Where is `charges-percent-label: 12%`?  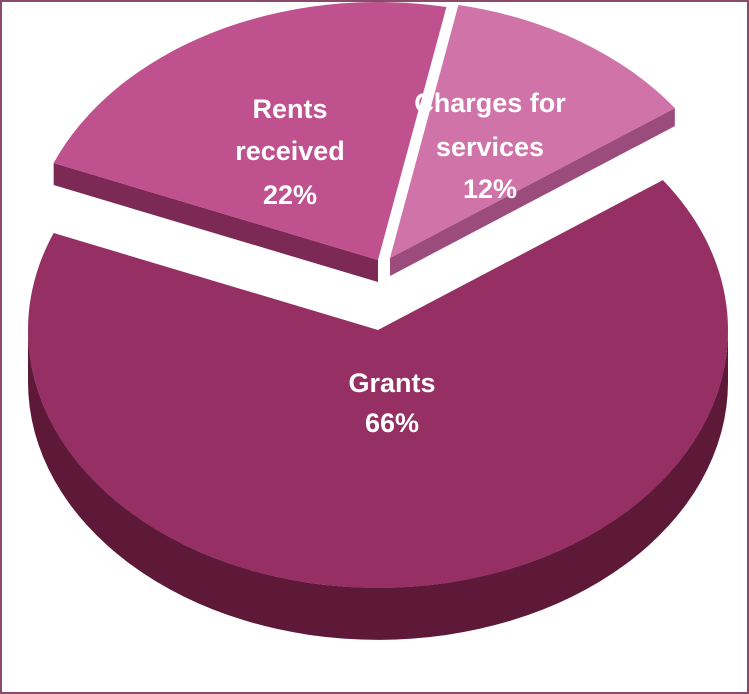
charges-percent-label: 12% is located at coordinates (490, 189).